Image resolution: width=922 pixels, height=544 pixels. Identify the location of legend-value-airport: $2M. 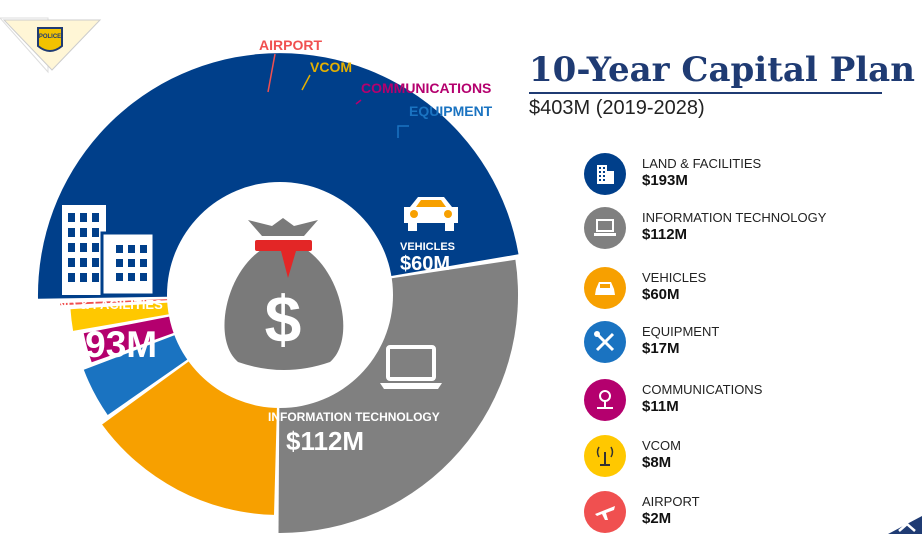
(657, 518).